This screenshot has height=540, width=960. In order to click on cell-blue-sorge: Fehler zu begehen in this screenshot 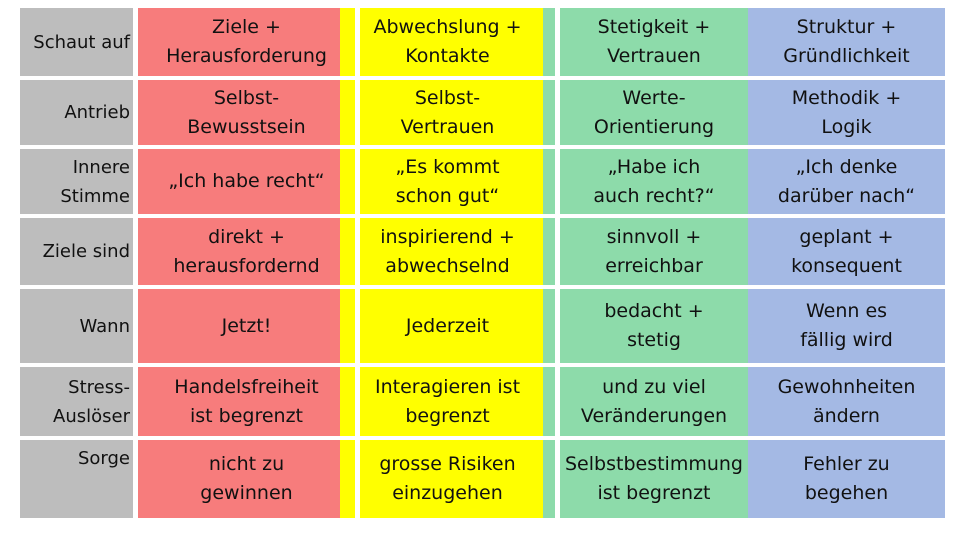, I will do `click(846, 478)`.